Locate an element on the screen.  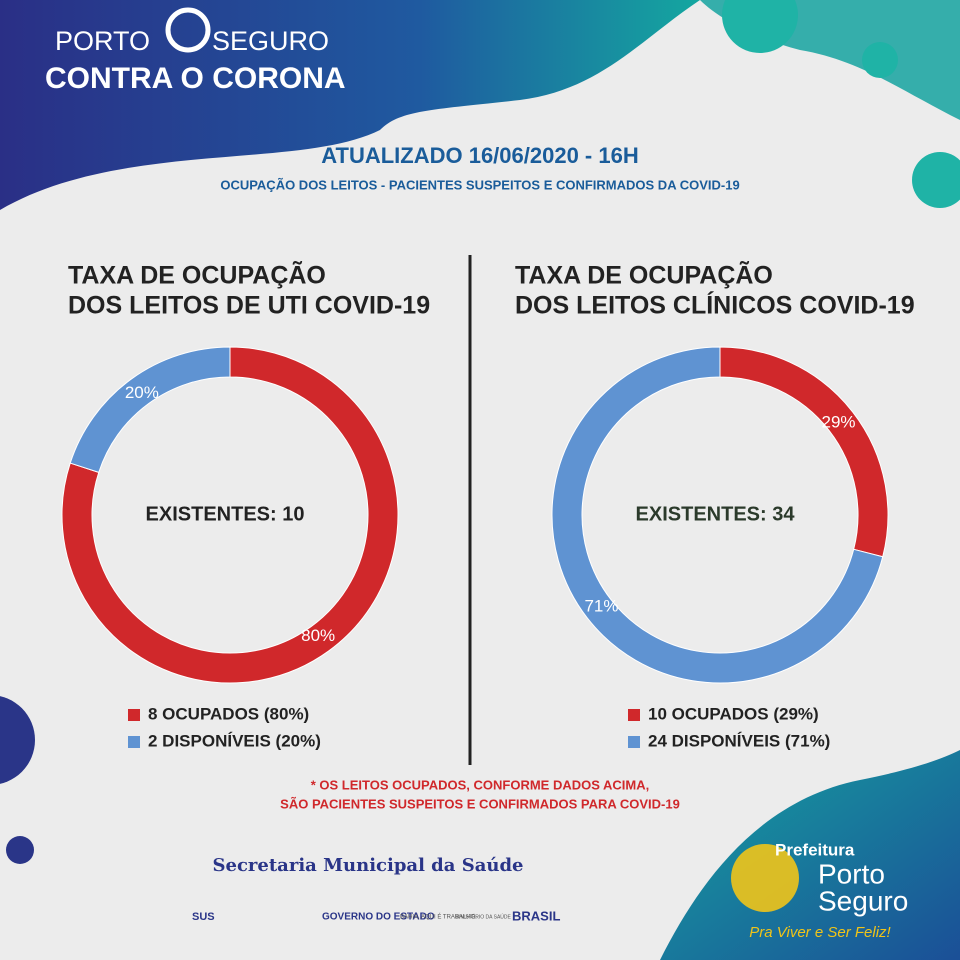
logo-governo: GOVERNO DO ESTADO is located at coordinates (378, 917).